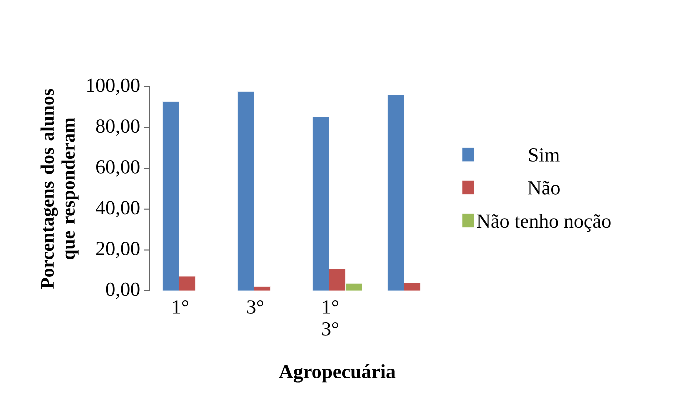 Image resolution: width=675 pixels, height=418 pixels. Describe the element at coordinates (59, 189) in the screenshot. I see `y-axis-title: Porcentagens dos alunos que responderam` at that location.